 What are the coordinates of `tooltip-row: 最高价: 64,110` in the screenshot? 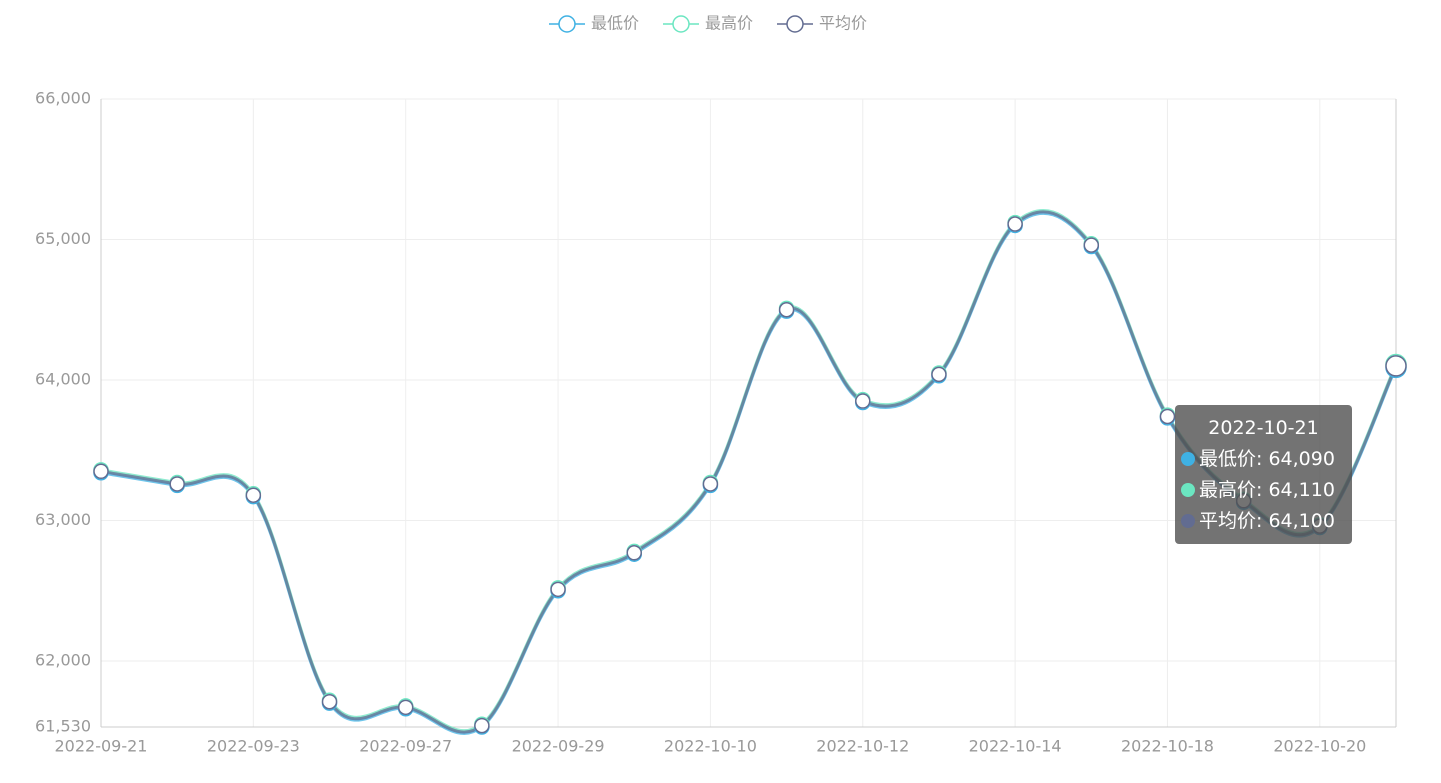 It's located at (1263, 490).